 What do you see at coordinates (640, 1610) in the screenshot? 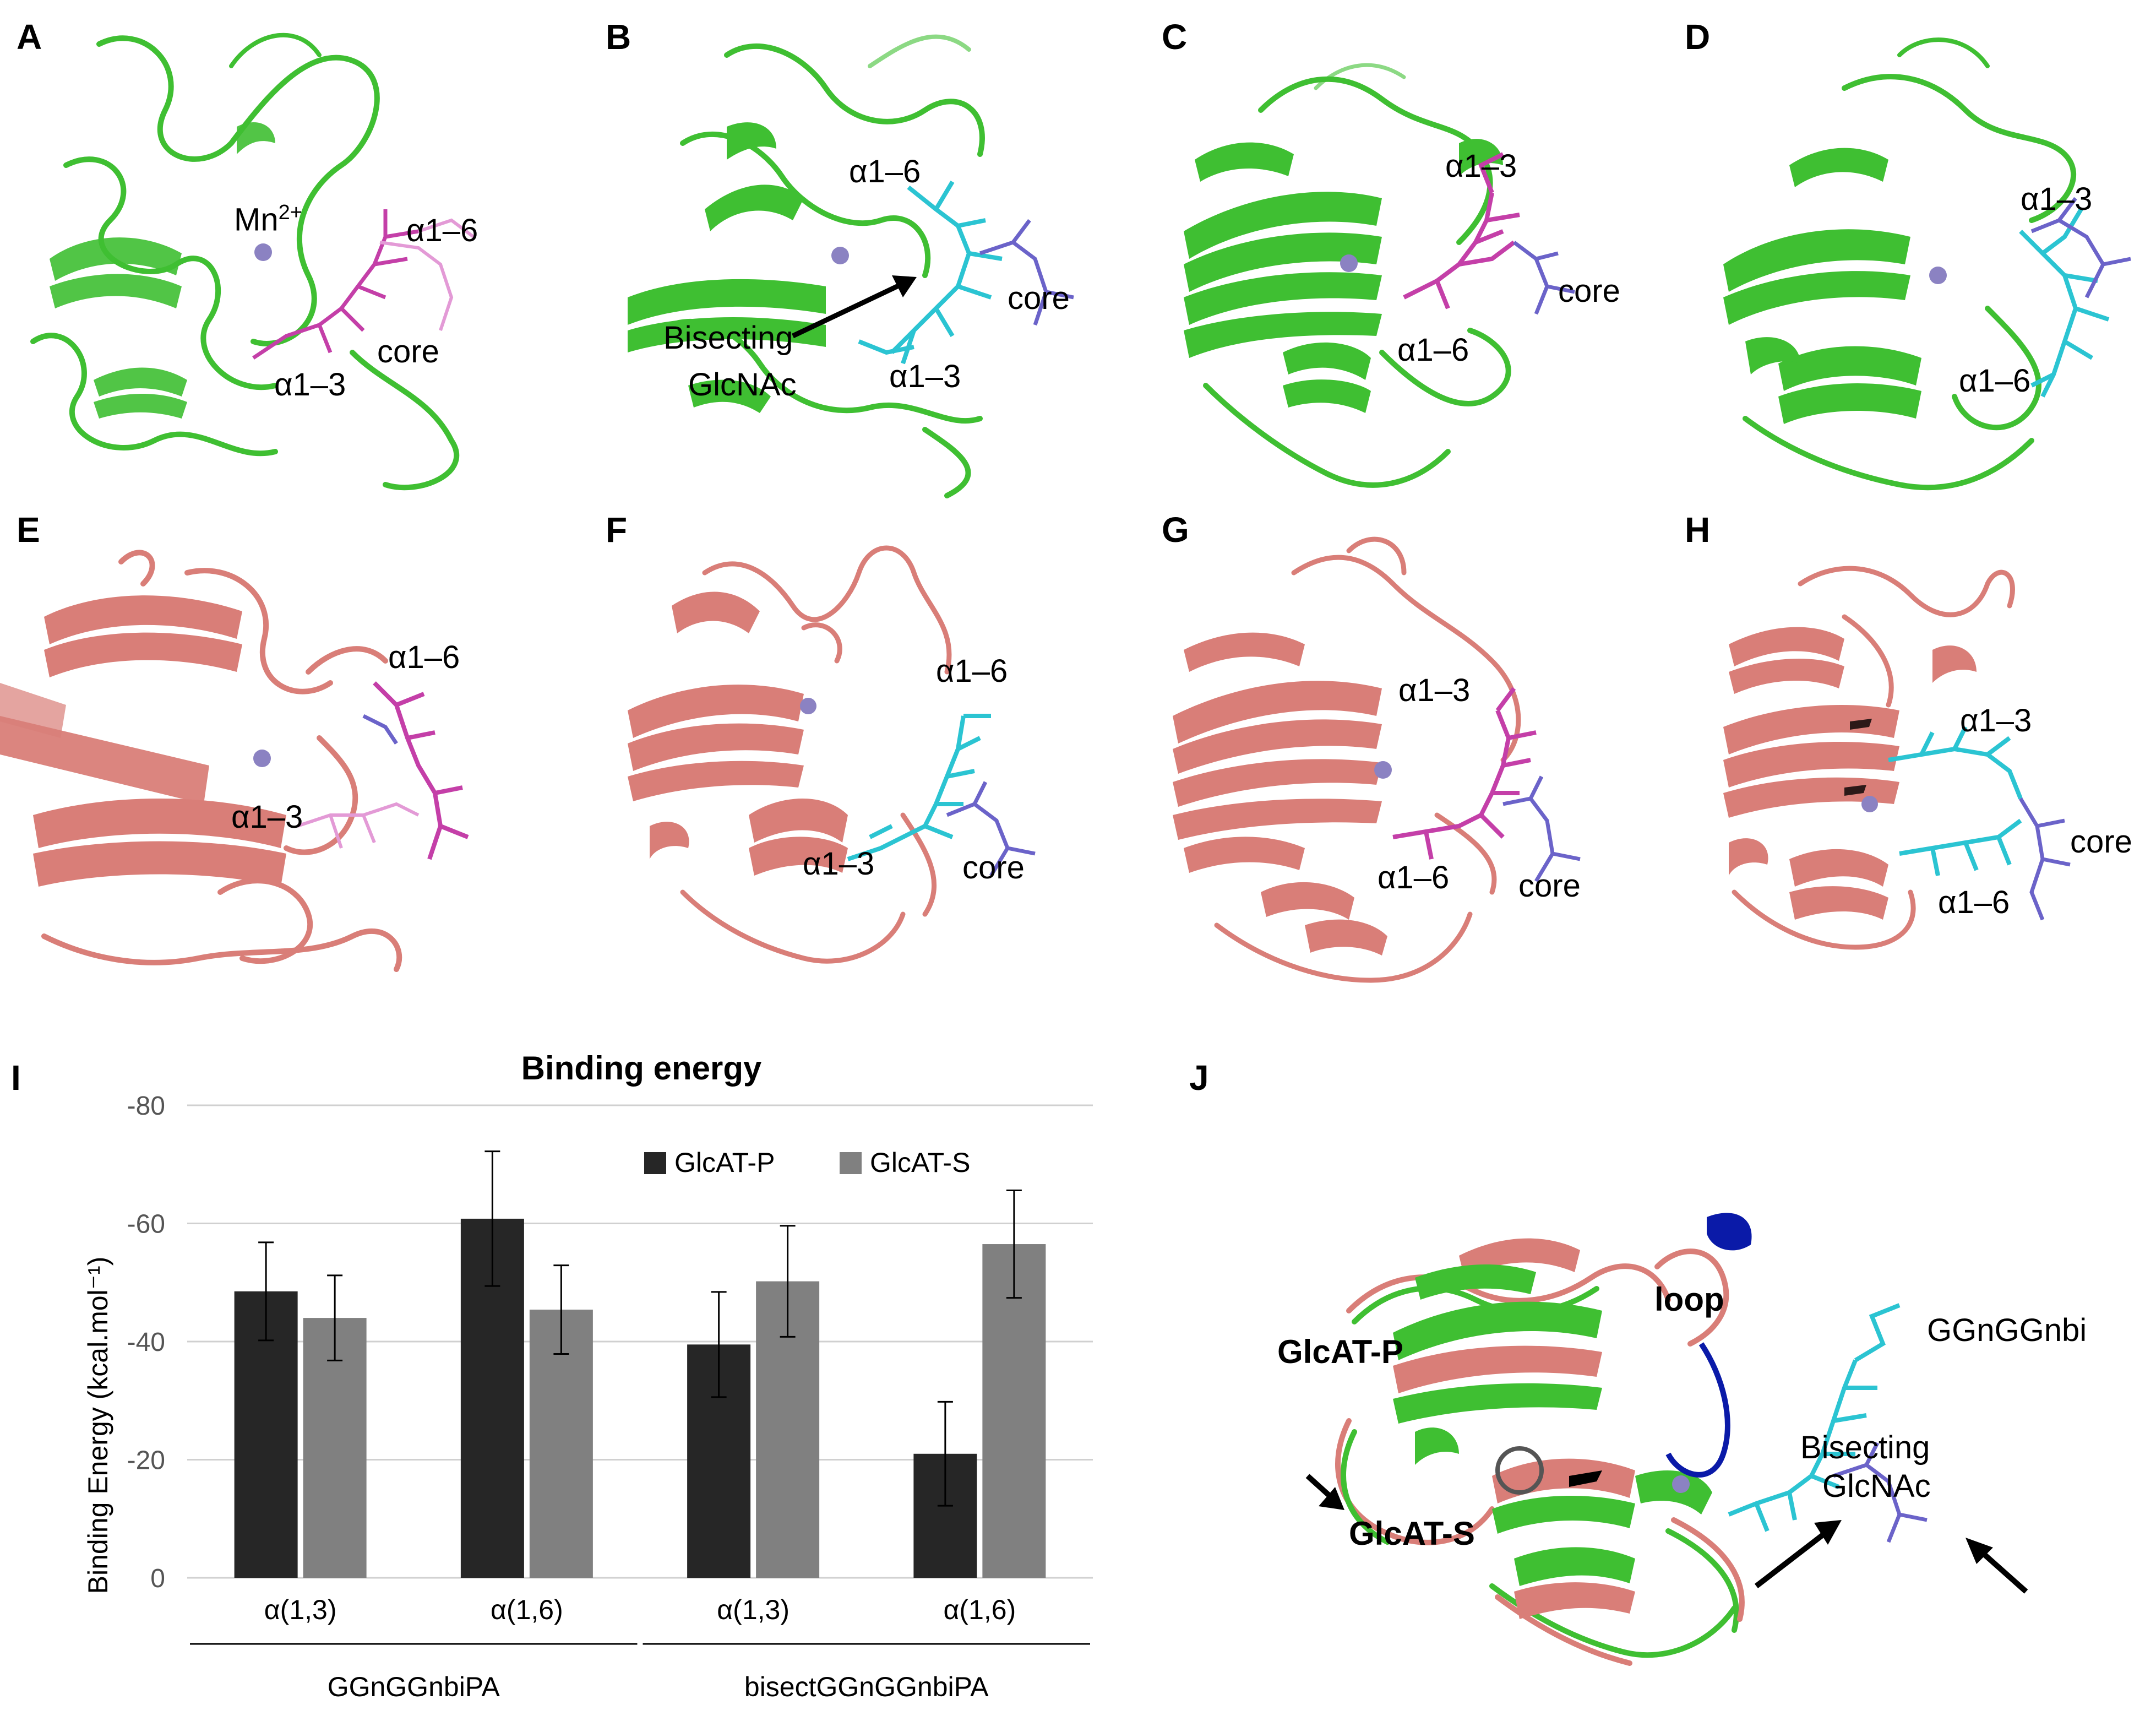
I see `chart-x-categories: α(1,3) α(1,6) α(1,3) α(1,6)` at bounding box center [640, 1610].